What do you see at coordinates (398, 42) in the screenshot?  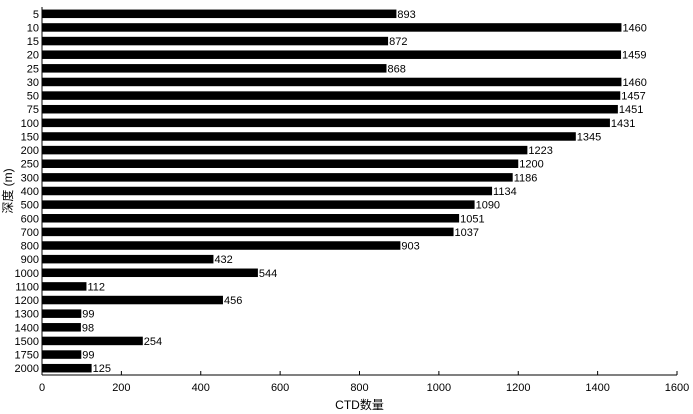 I see `value-label-15: 872` at bounding box center [398, 42].